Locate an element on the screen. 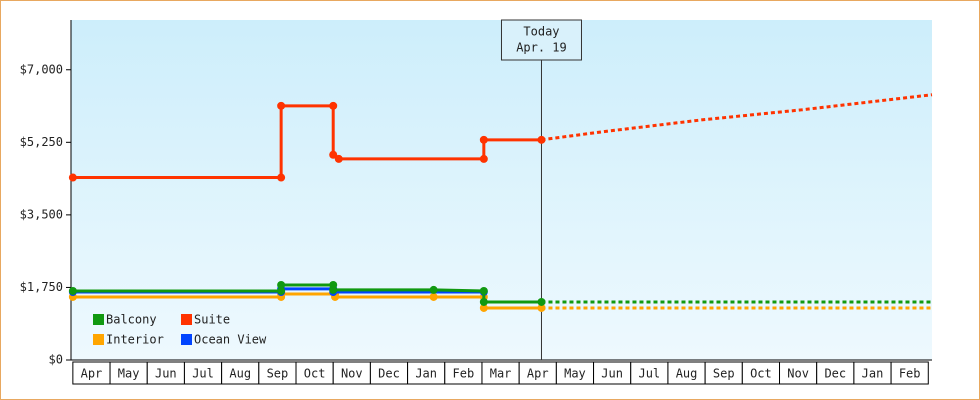 Image resolution: width=980 pixels, height=400 pixels. legend-label: Suite is located at coordinates (212, 320).